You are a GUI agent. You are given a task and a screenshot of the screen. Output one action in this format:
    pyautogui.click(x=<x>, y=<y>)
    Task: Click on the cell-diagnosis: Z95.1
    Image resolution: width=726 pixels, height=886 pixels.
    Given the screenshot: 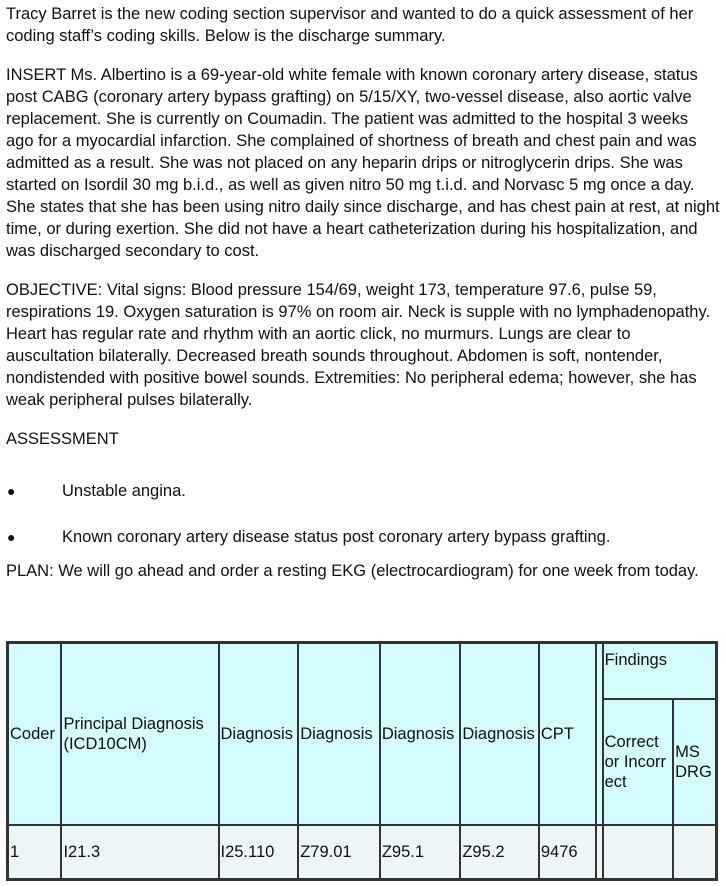 What is the action you would take?
    pyautogui.click(x=420, y=852)
    